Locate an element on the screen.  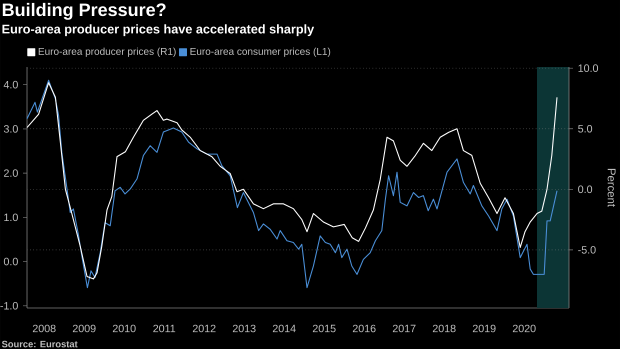
y-tick-label: 2.0 is located at coordinates (11, 173).